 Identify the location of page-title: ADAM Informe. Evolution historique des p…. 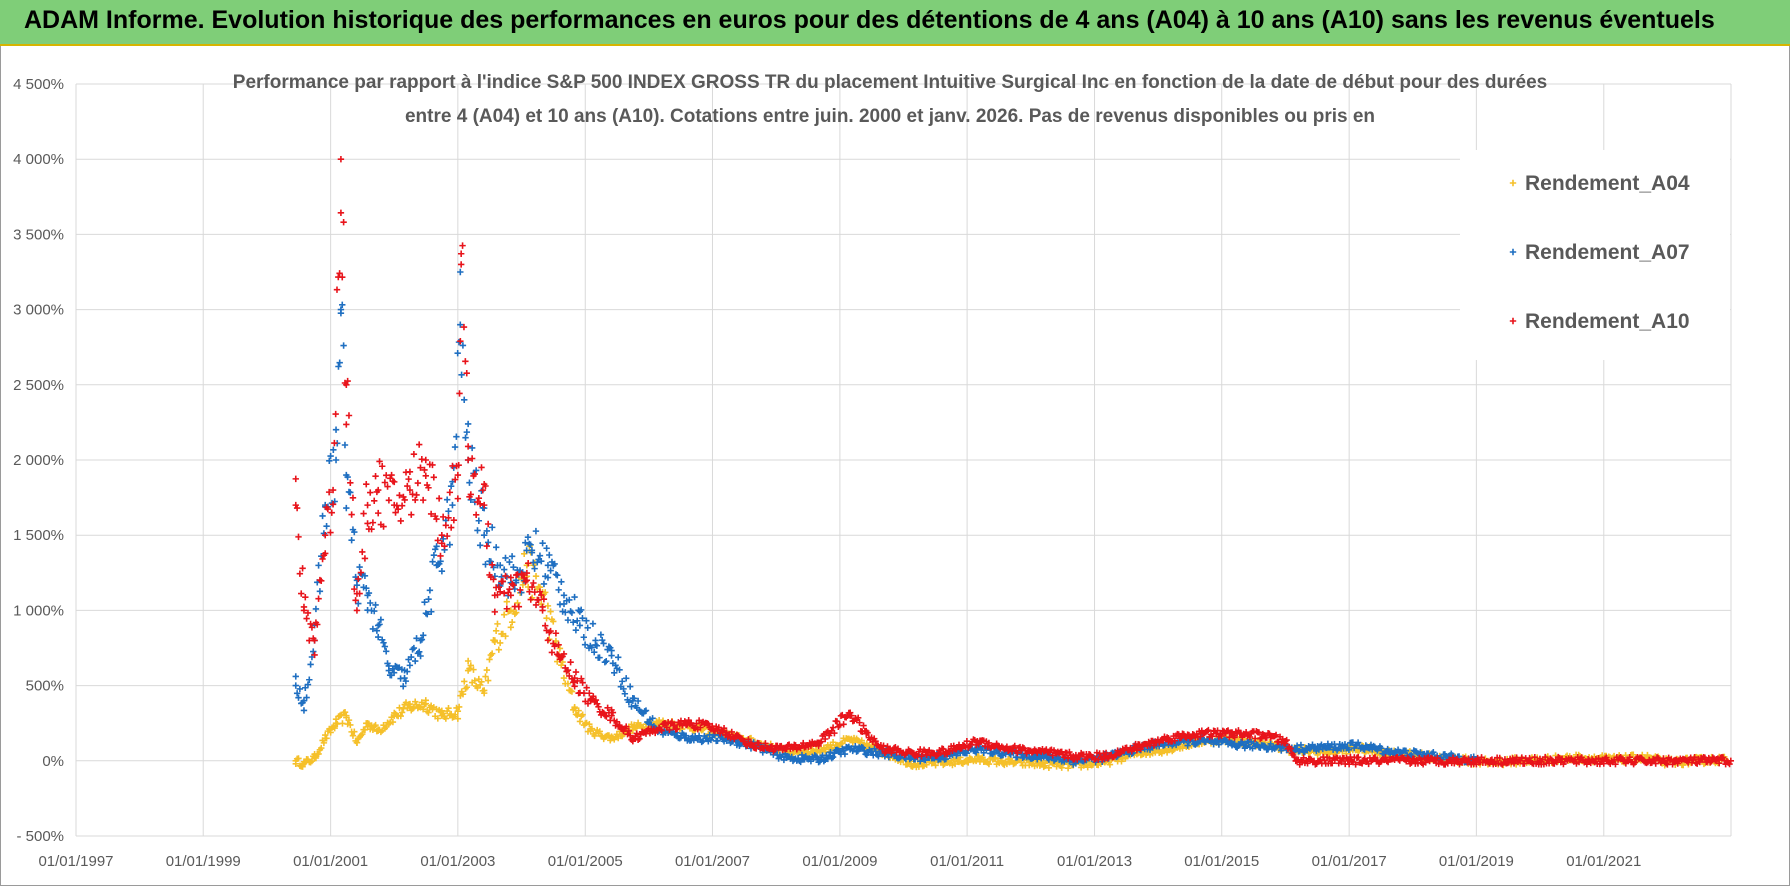
(869, 20).